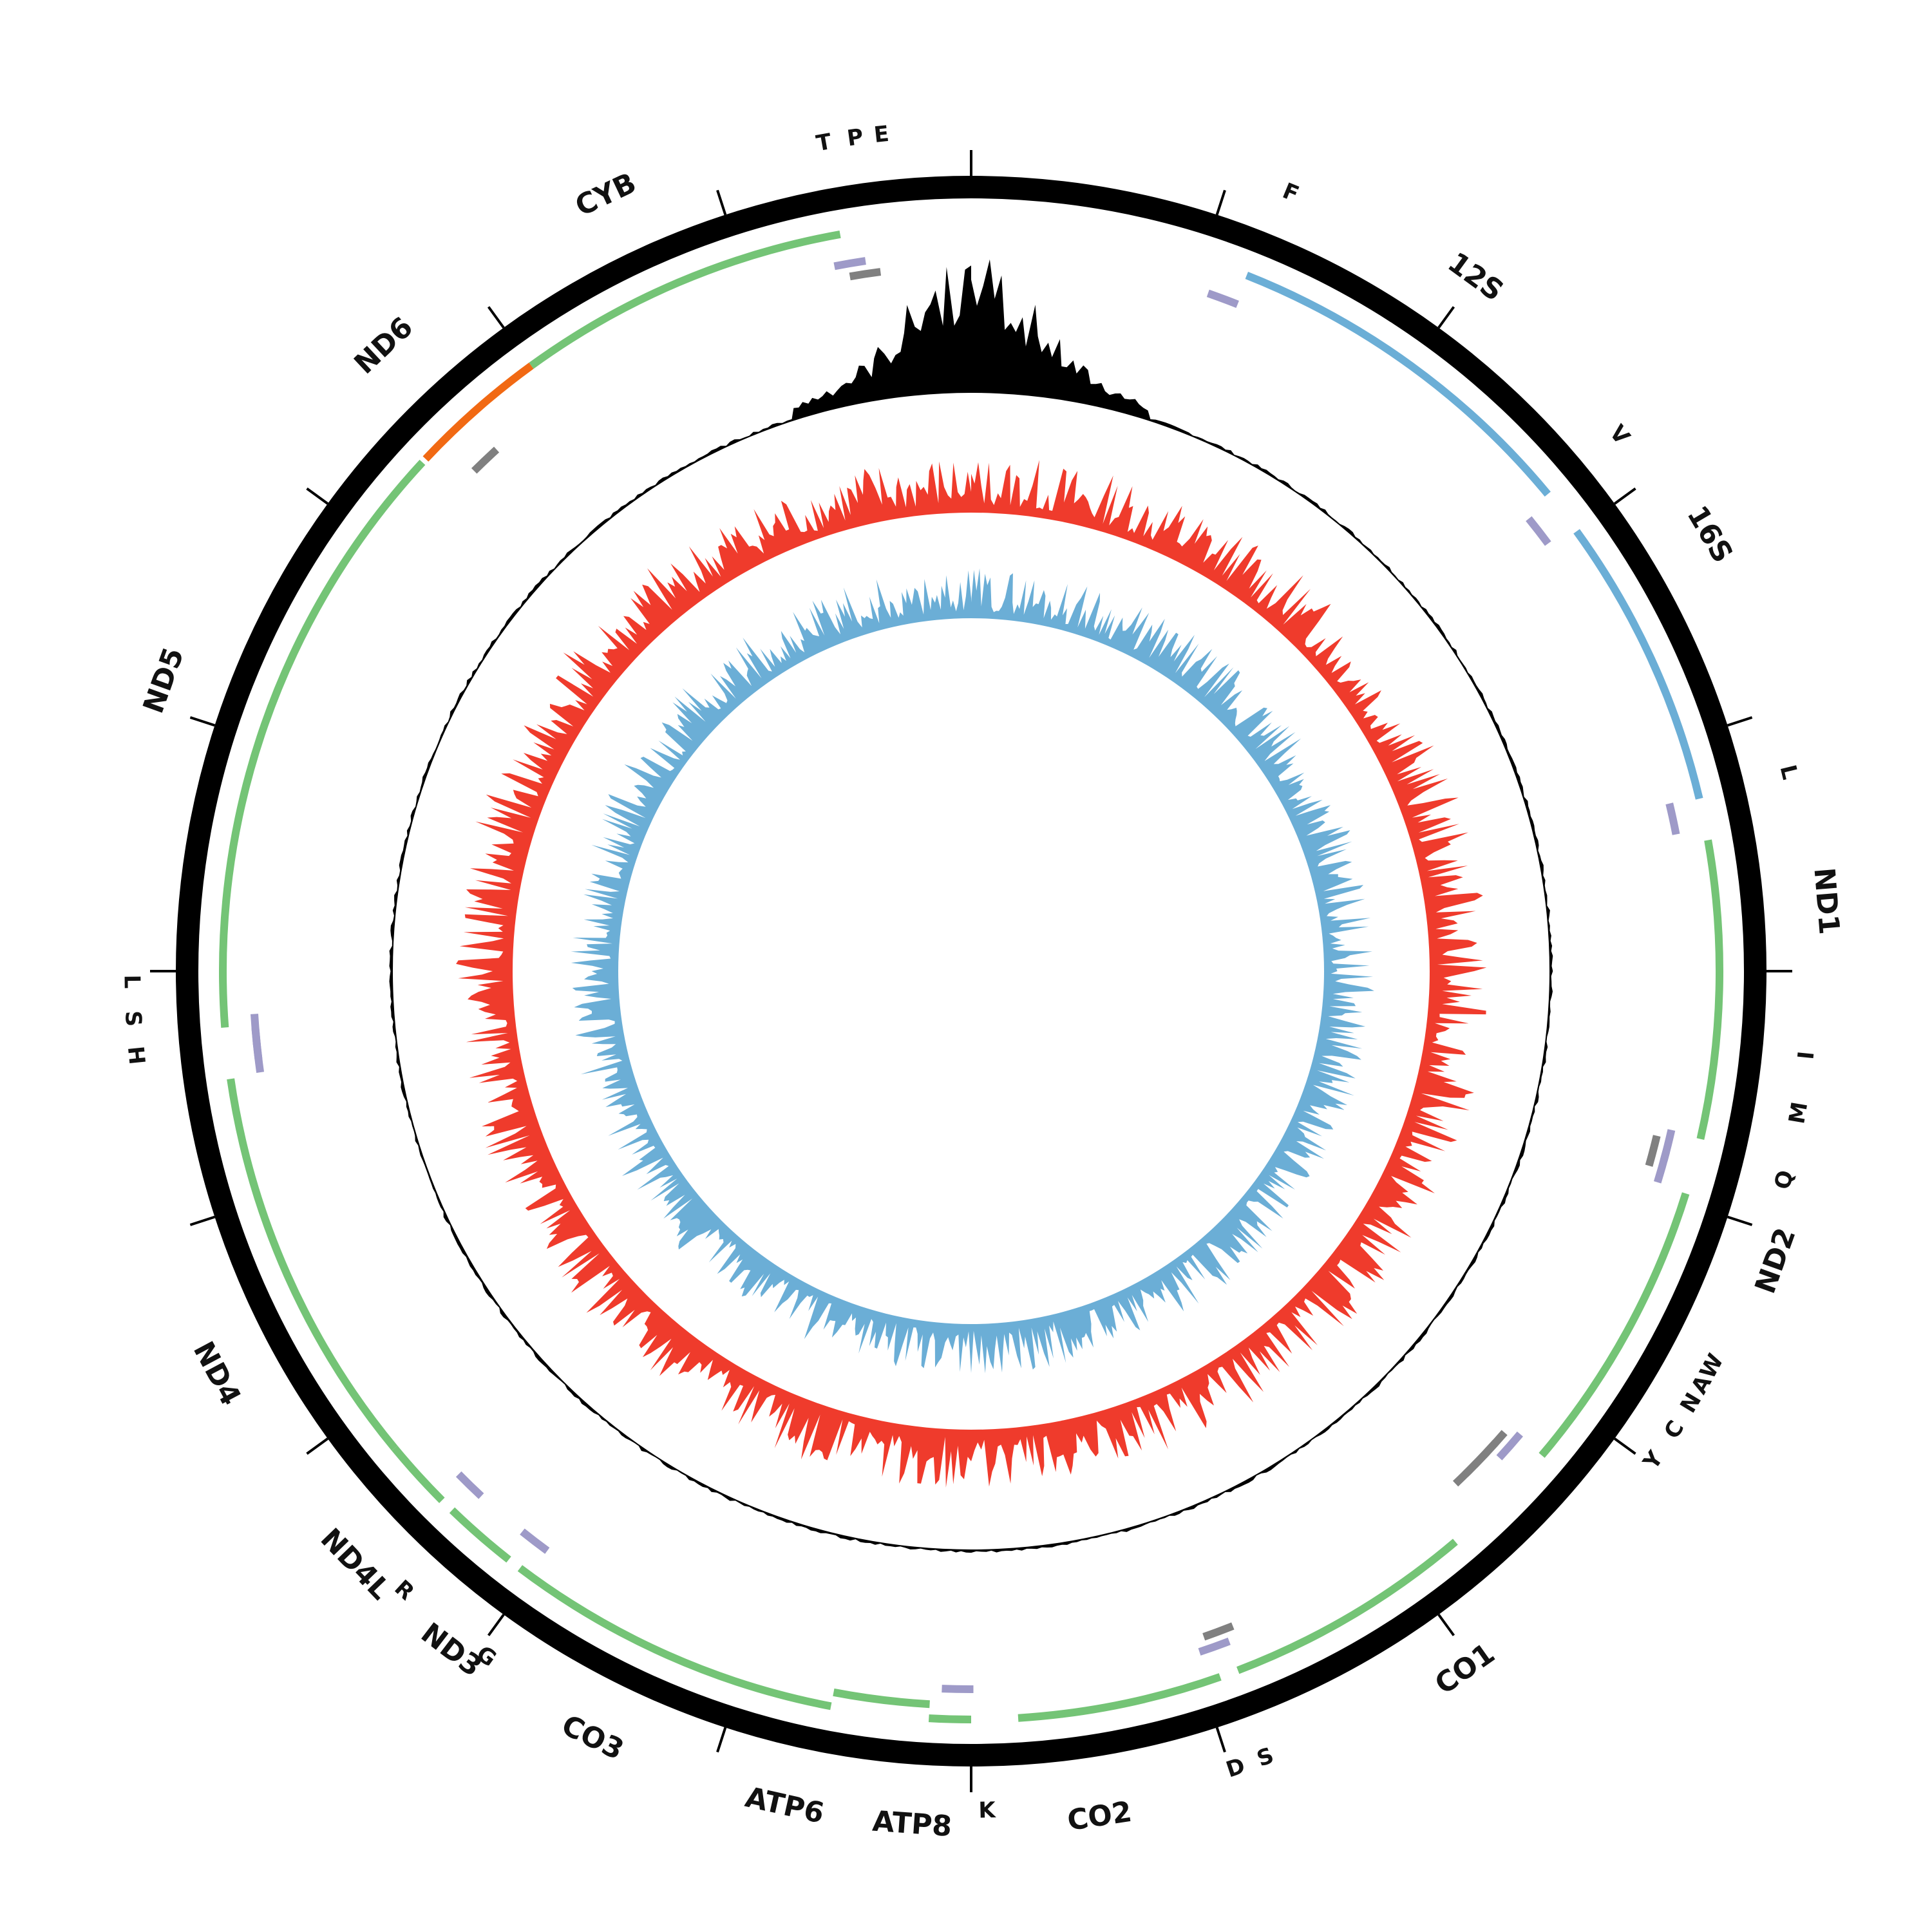  I want to click on gene-label: ND5, so click(164, 680).